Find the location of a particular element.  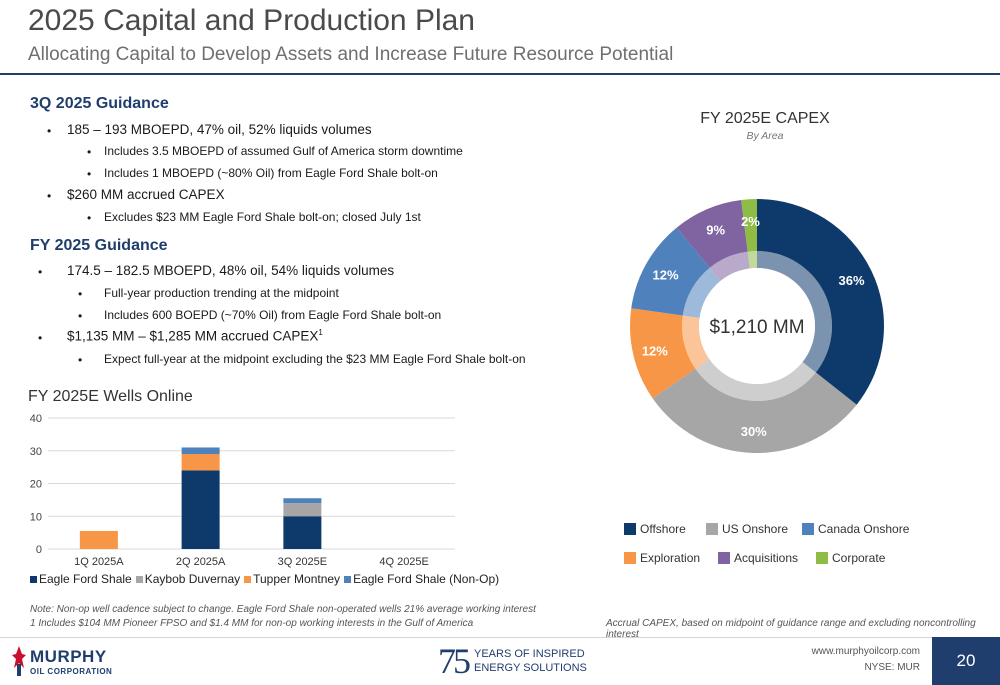

slice-label: 36% is located at coordinates (851, 280).